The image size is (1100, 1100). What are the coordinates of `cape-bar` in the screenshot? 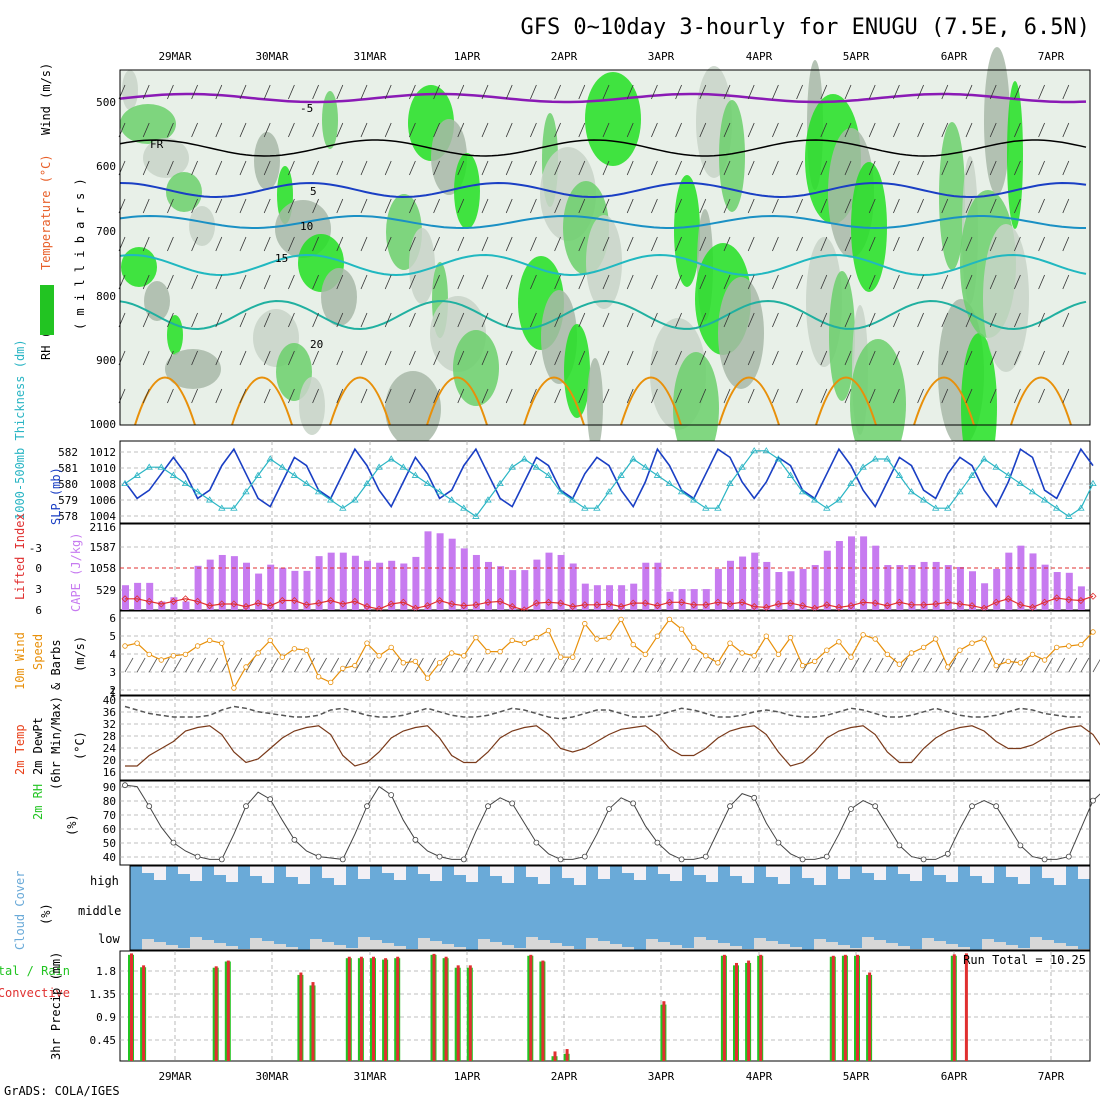 It's located at (501, 588).